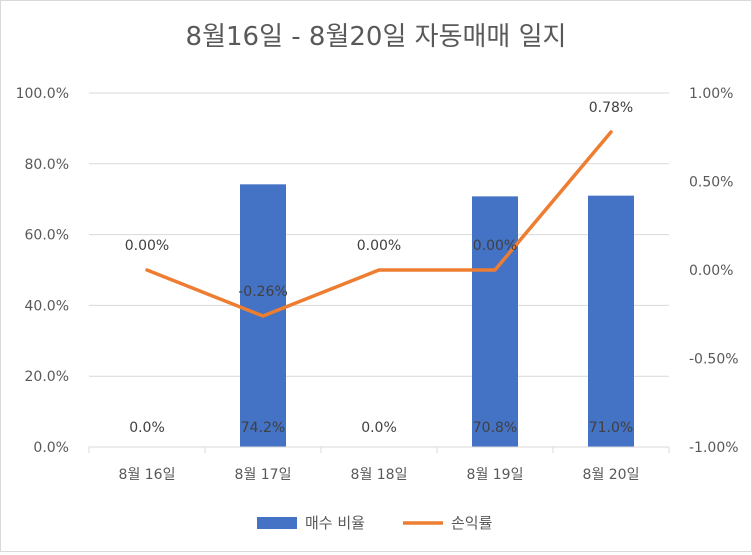 The image size is (752, 555). I want to click on right-tick-label: -0.50%, so click(714, 360).